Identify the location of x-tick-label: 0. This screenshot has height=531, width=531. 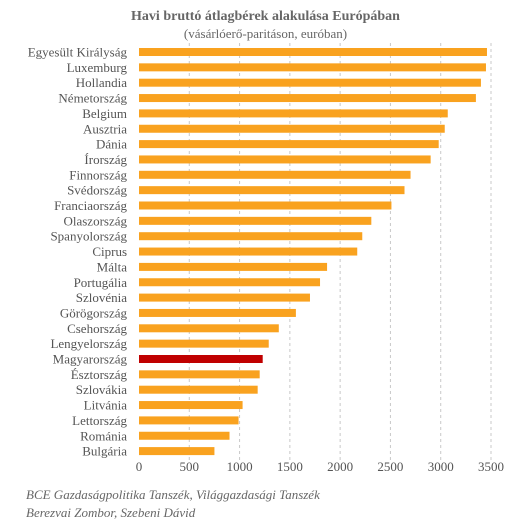
(139, 466).